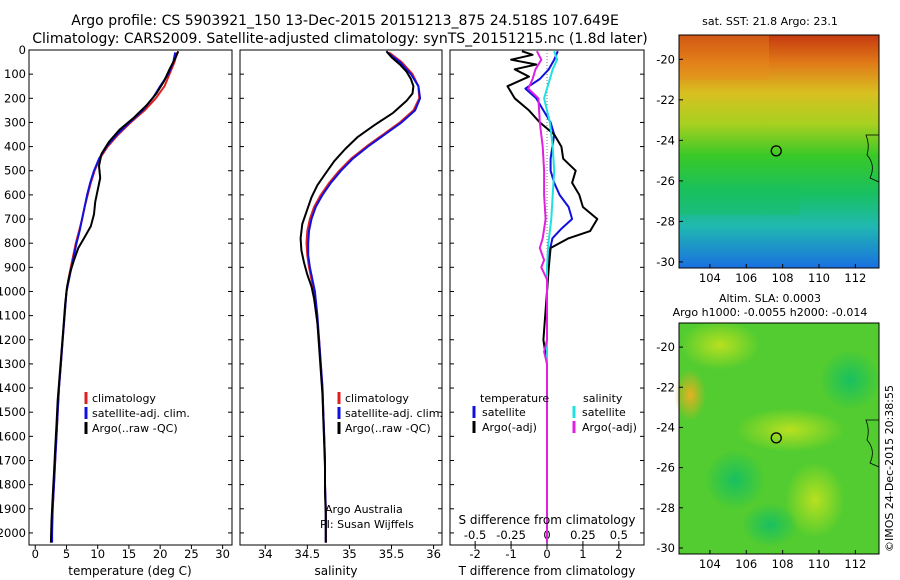 This screenshot has width=900, height=580. Describe the element at coordinates (13, 485) in the screenshot. I see `depth-tick-label: 1800` at that location.